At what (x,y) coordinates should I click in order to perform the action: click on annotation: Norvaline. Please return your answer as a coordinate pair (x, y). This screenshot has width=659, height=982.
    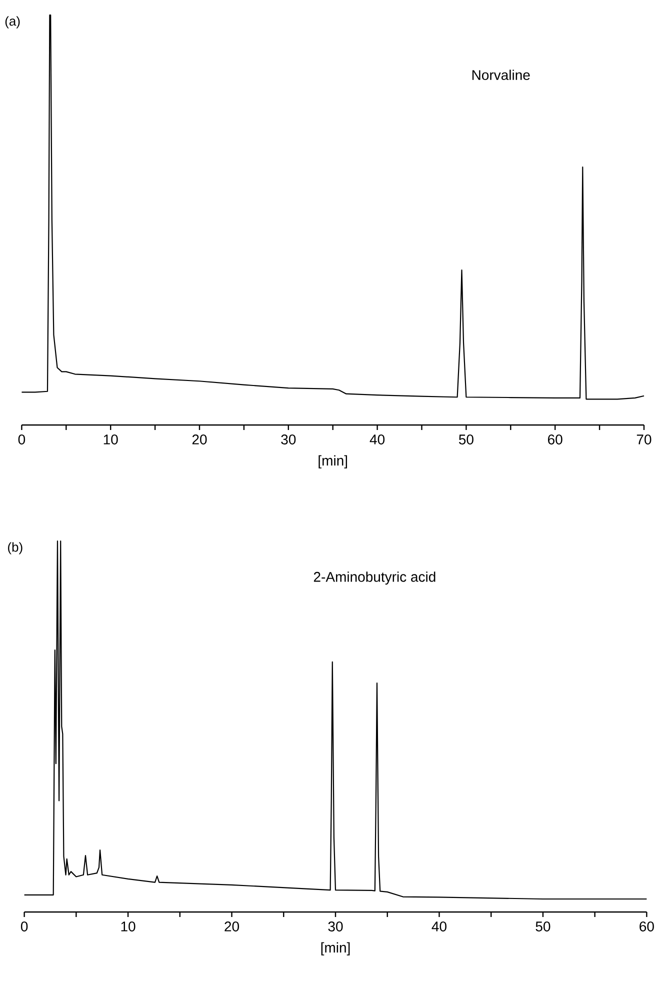
    Looking at the image, I should click on (501, 75).